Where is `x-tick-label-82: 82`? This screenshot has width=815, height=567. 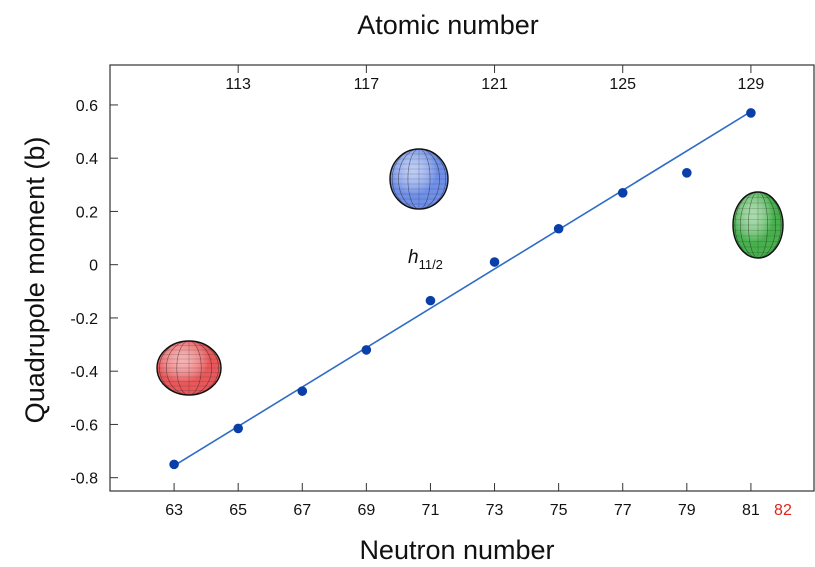 x-tick-label-82: 82 is located at coordinates (783, 510).